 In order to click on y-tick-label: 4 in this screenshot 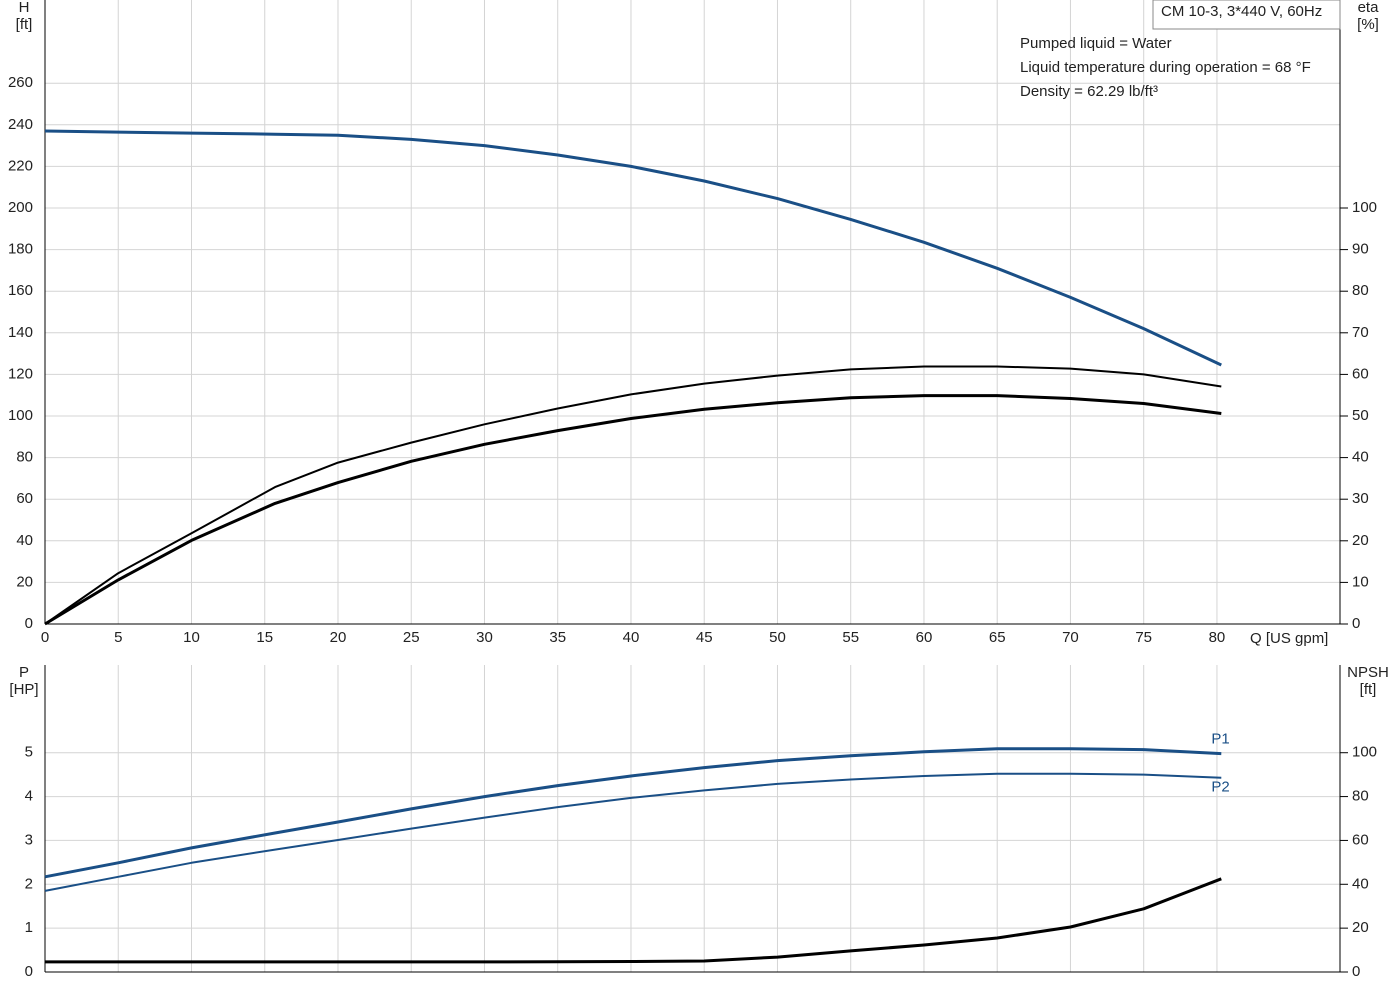, I will do `click(29, 796)`.